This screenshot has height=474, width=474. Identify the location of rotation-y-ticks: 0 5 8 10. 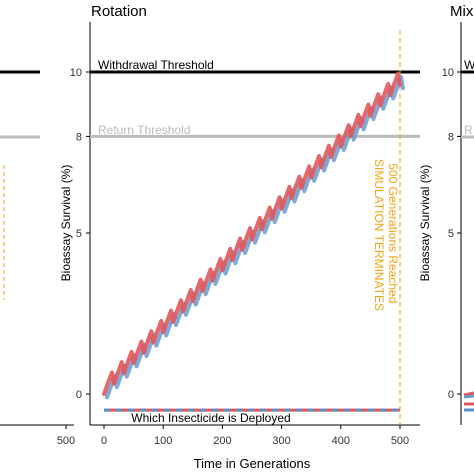
(80, 234).